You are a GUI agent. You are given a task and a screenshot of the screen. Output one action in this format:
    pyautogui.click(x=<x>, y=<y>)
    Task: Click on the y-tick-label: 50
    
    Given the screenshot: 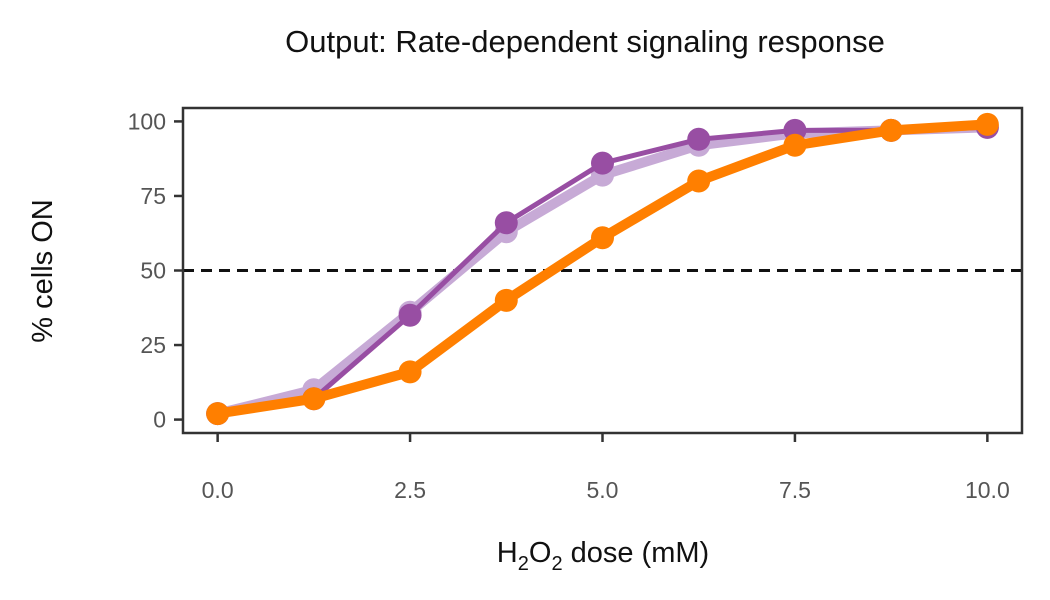 What is the action you would take?
    pyautogui.click(x=153, y=271)
    